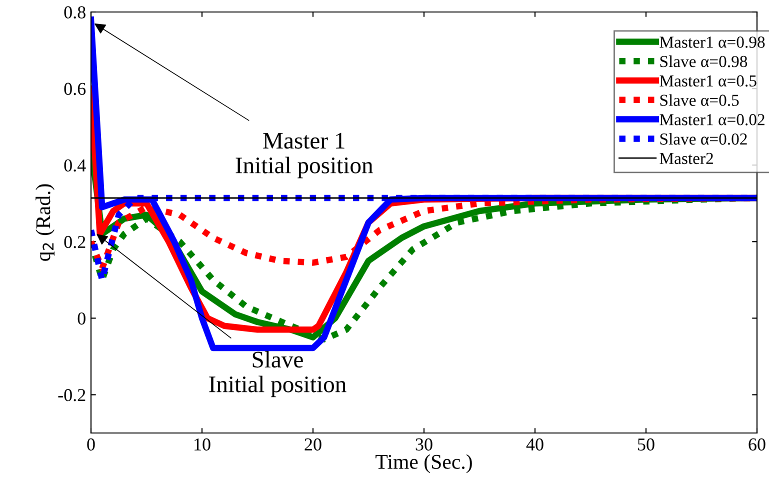  Describe the element at coordinates (75, 242) in the screenshot. I see `y-tick-label: 0.2` at that location.